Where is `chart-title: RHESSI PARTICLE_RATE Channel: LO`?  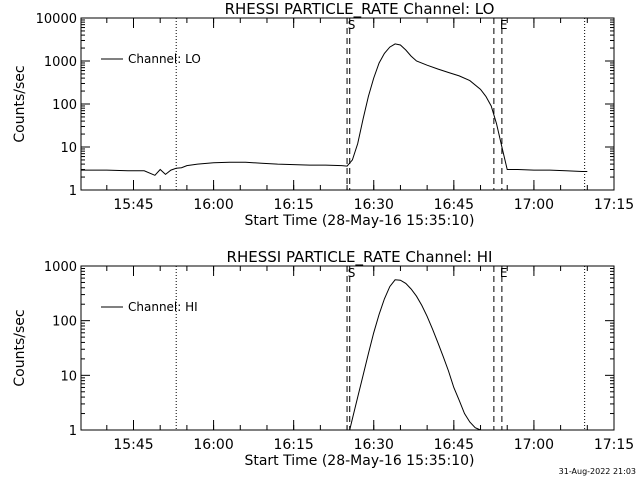 chart-title: RHESSI PARTICLE_RATE Channel: LO is located at coordinates (360, 9).